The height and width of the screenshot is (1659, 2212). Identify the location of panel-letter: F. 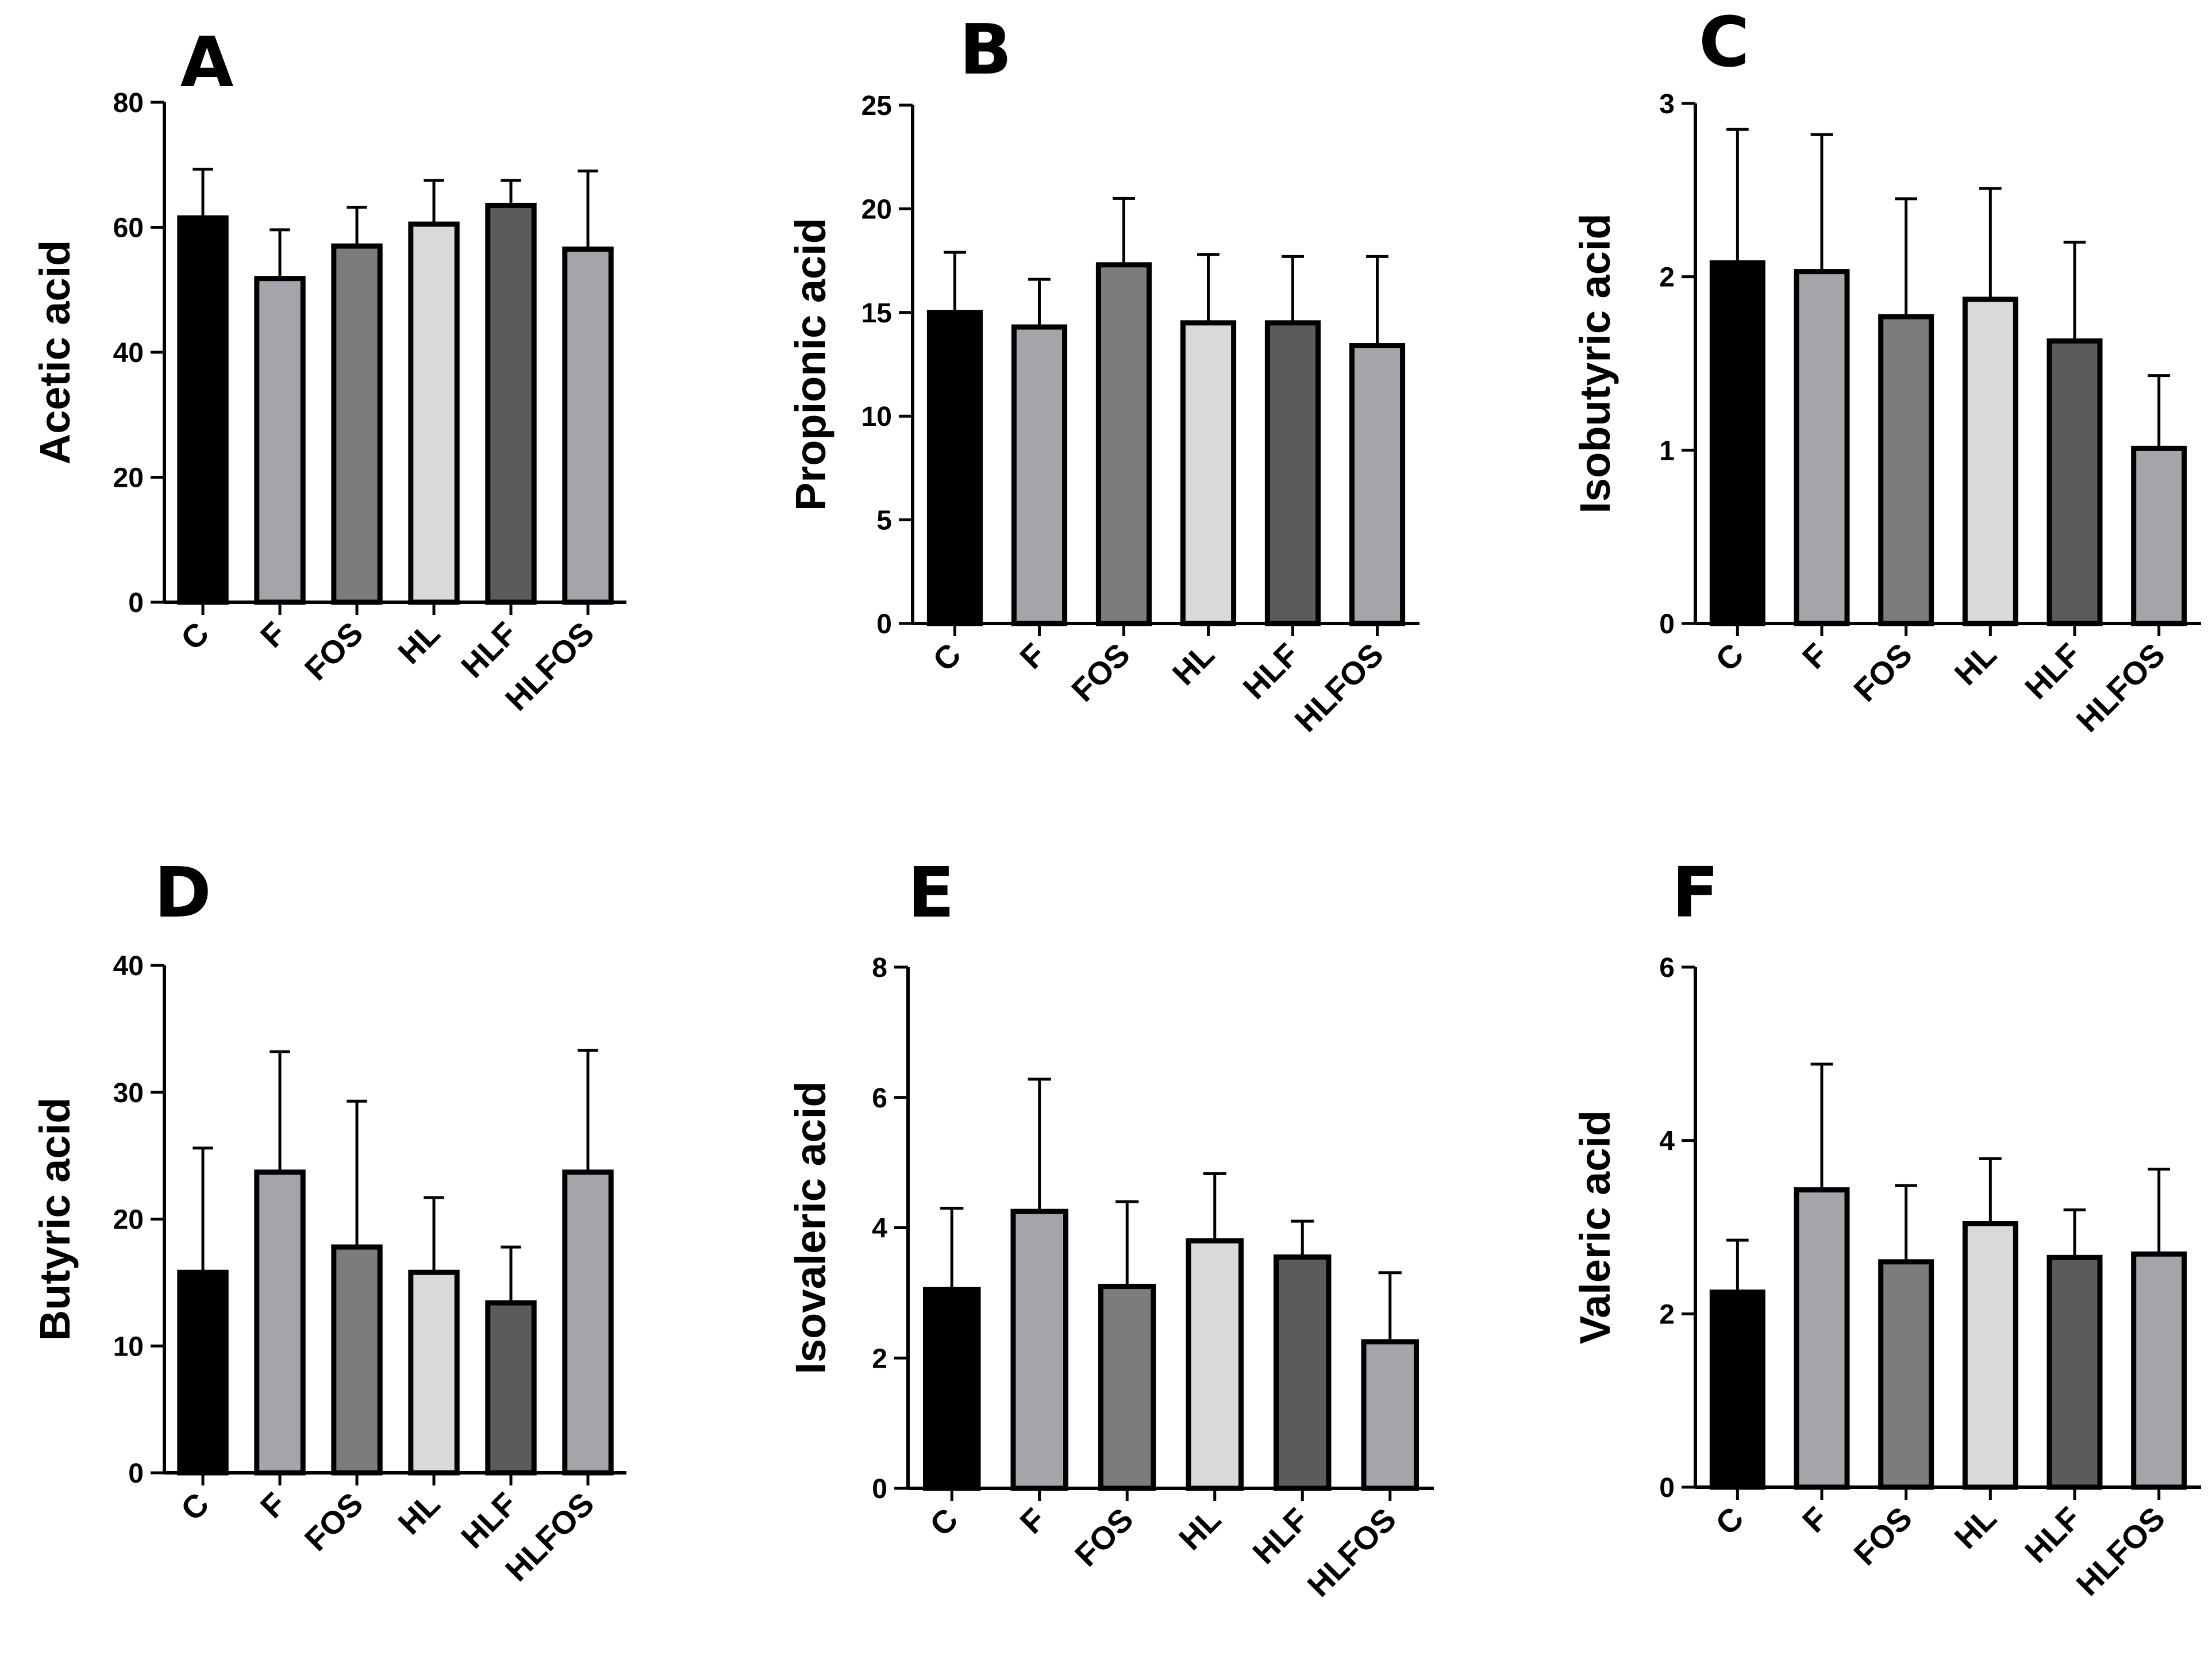
(1695, 893).